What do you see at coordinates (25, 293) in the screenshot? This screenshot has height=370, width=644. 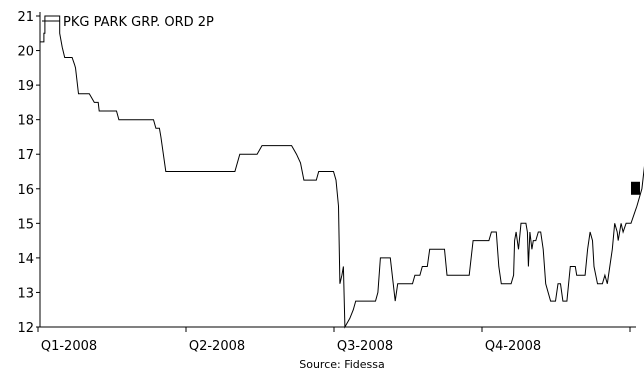 I see `y-tick-label: 13` at bounding box center [25, 293].